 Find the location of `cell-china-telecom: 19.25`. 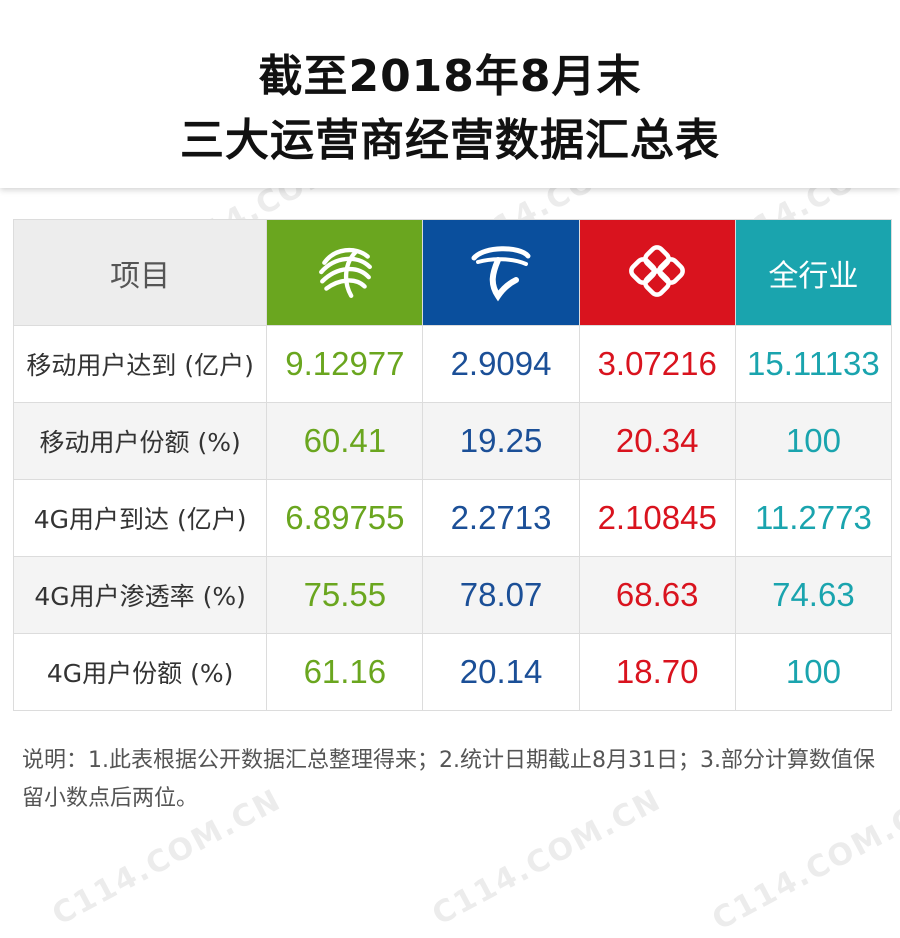

cell-china-telecom: 19.25 is located at coordinates (501, 441).